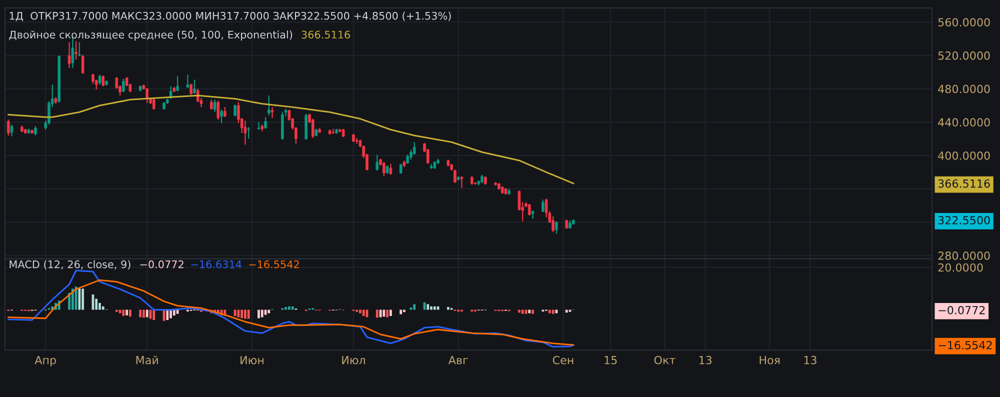 The width and height of the screenshot is (1000, 397). I want to click on chart-title: MACD (12, 26, close, 9), so click(70, 265).